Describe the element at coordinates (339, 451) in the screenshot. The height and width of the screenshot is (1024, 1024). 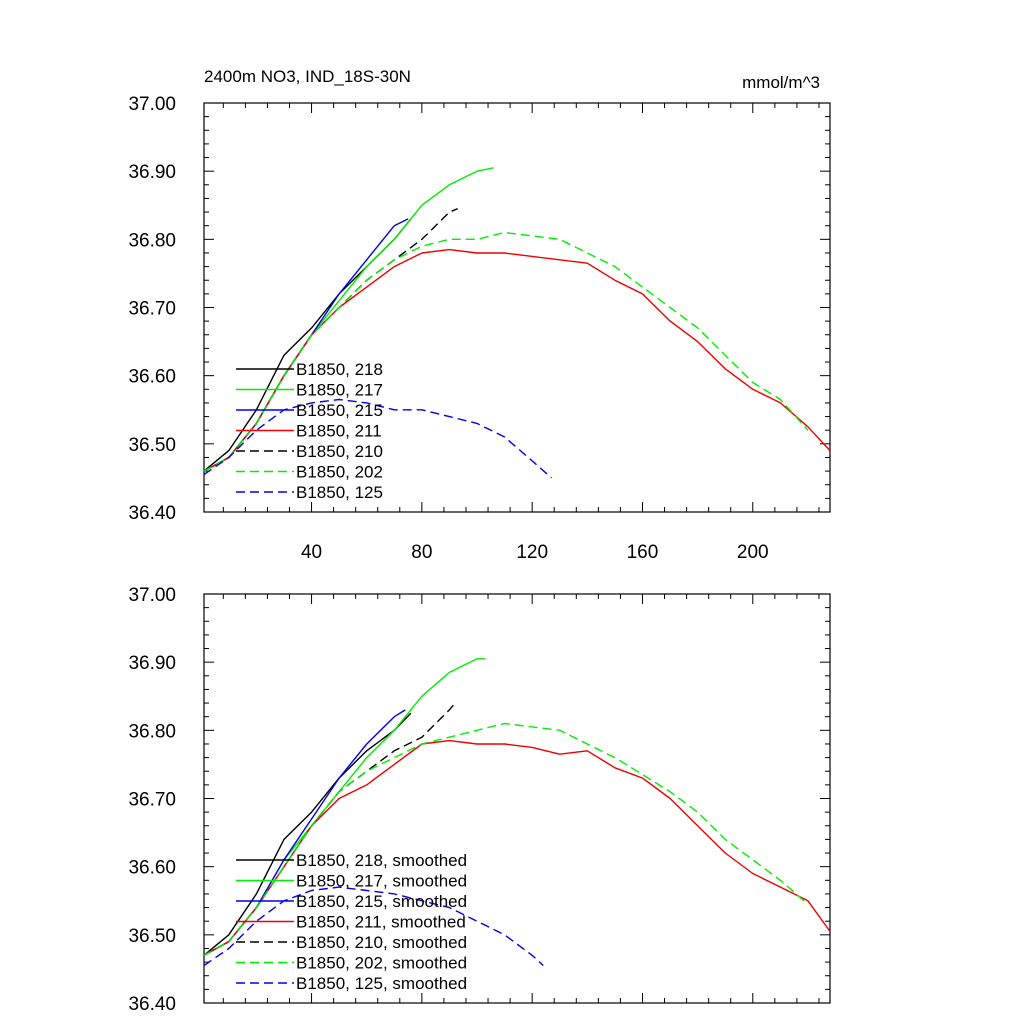
I see `legend-label: B1850, 210` at that location.